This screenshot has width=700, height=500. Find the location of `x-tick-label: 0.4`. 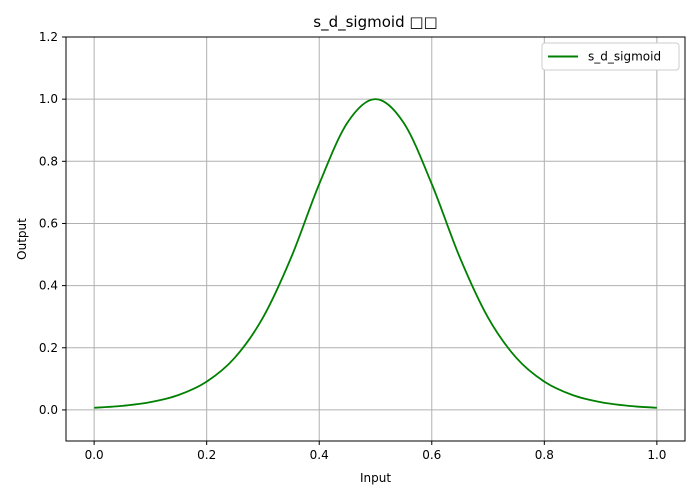

x-tick-label: 0.4 is located at coordinates (319, 455).